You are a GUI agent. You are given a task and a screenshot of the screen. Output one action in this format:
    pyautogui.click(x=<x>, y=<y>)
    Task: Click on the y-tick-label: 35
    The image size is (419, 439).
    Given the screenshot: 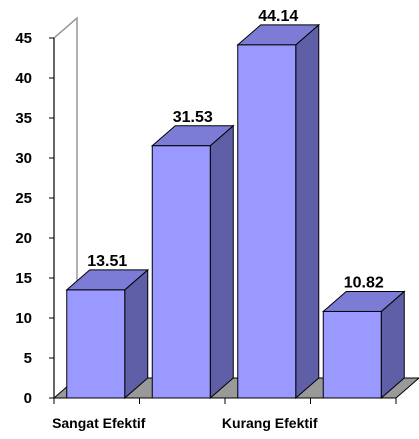 What is the action you would take?
    pyautogui.click(x=23, y=118)
    